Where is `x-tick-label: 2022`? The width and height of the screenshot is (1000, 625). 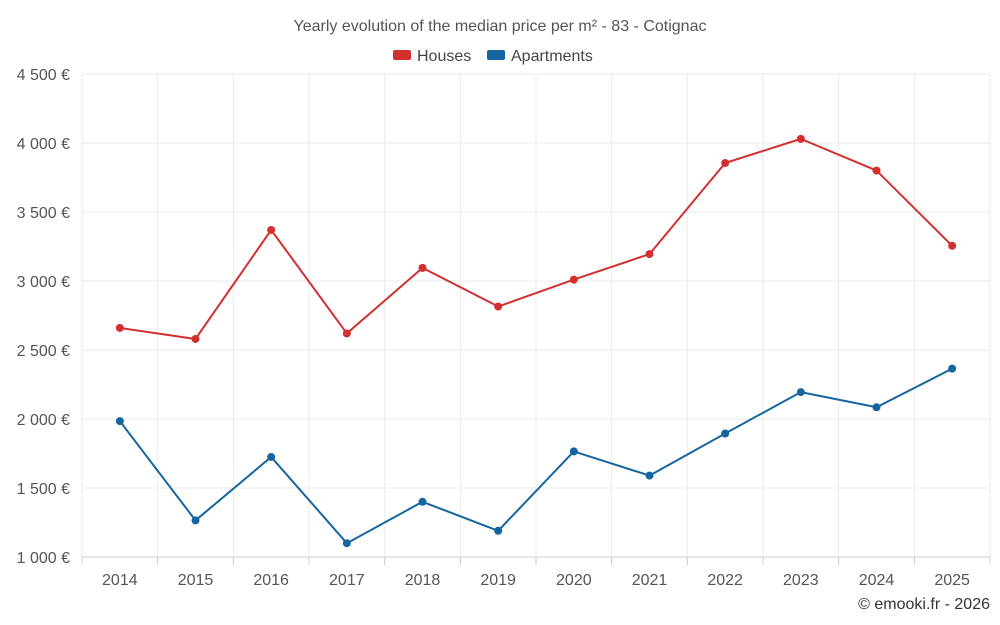 x-tick-label: 2022 is located at coordinates (725, 580).